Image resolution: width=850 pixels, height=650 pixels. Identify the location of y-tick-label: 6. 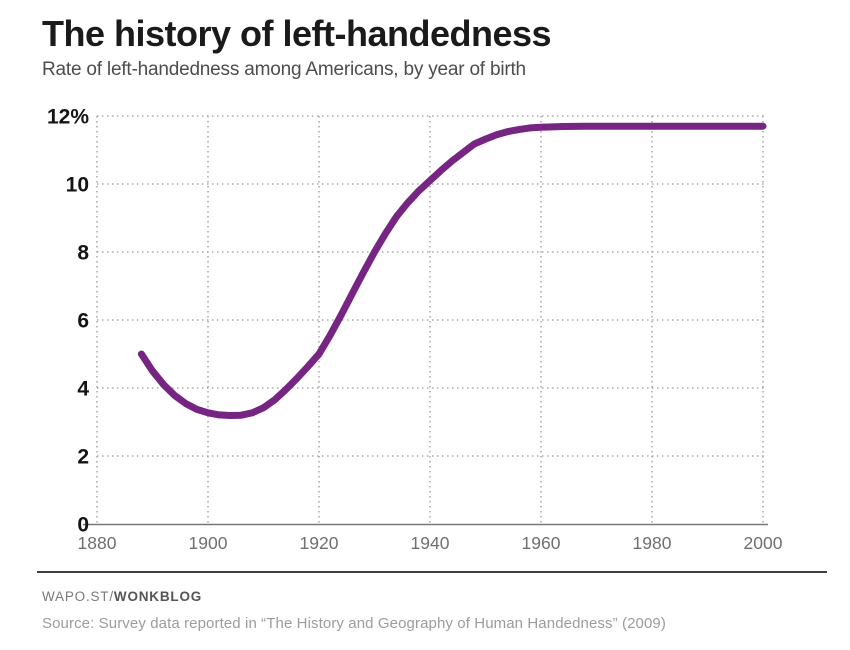
(83, 321).